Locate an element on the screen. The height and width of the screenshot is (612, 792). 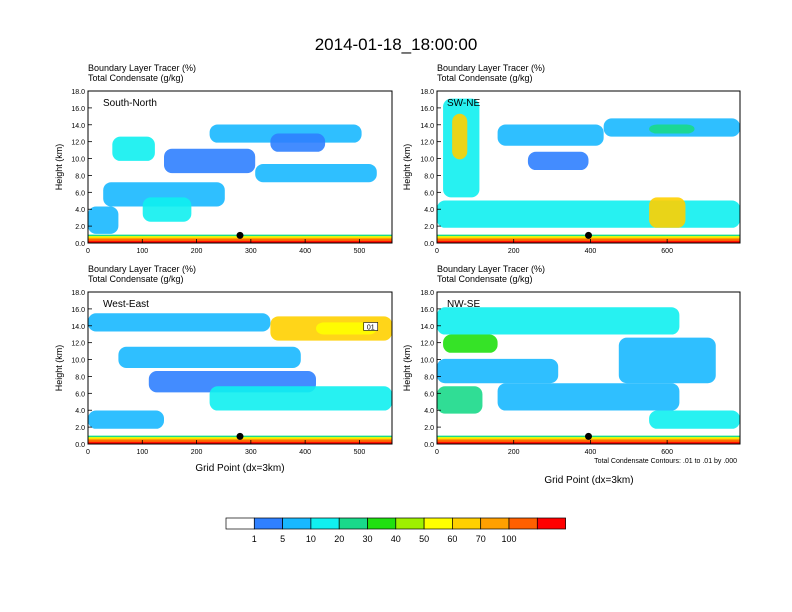
colorbar-label: 30 is located at coordinates (367, 539).